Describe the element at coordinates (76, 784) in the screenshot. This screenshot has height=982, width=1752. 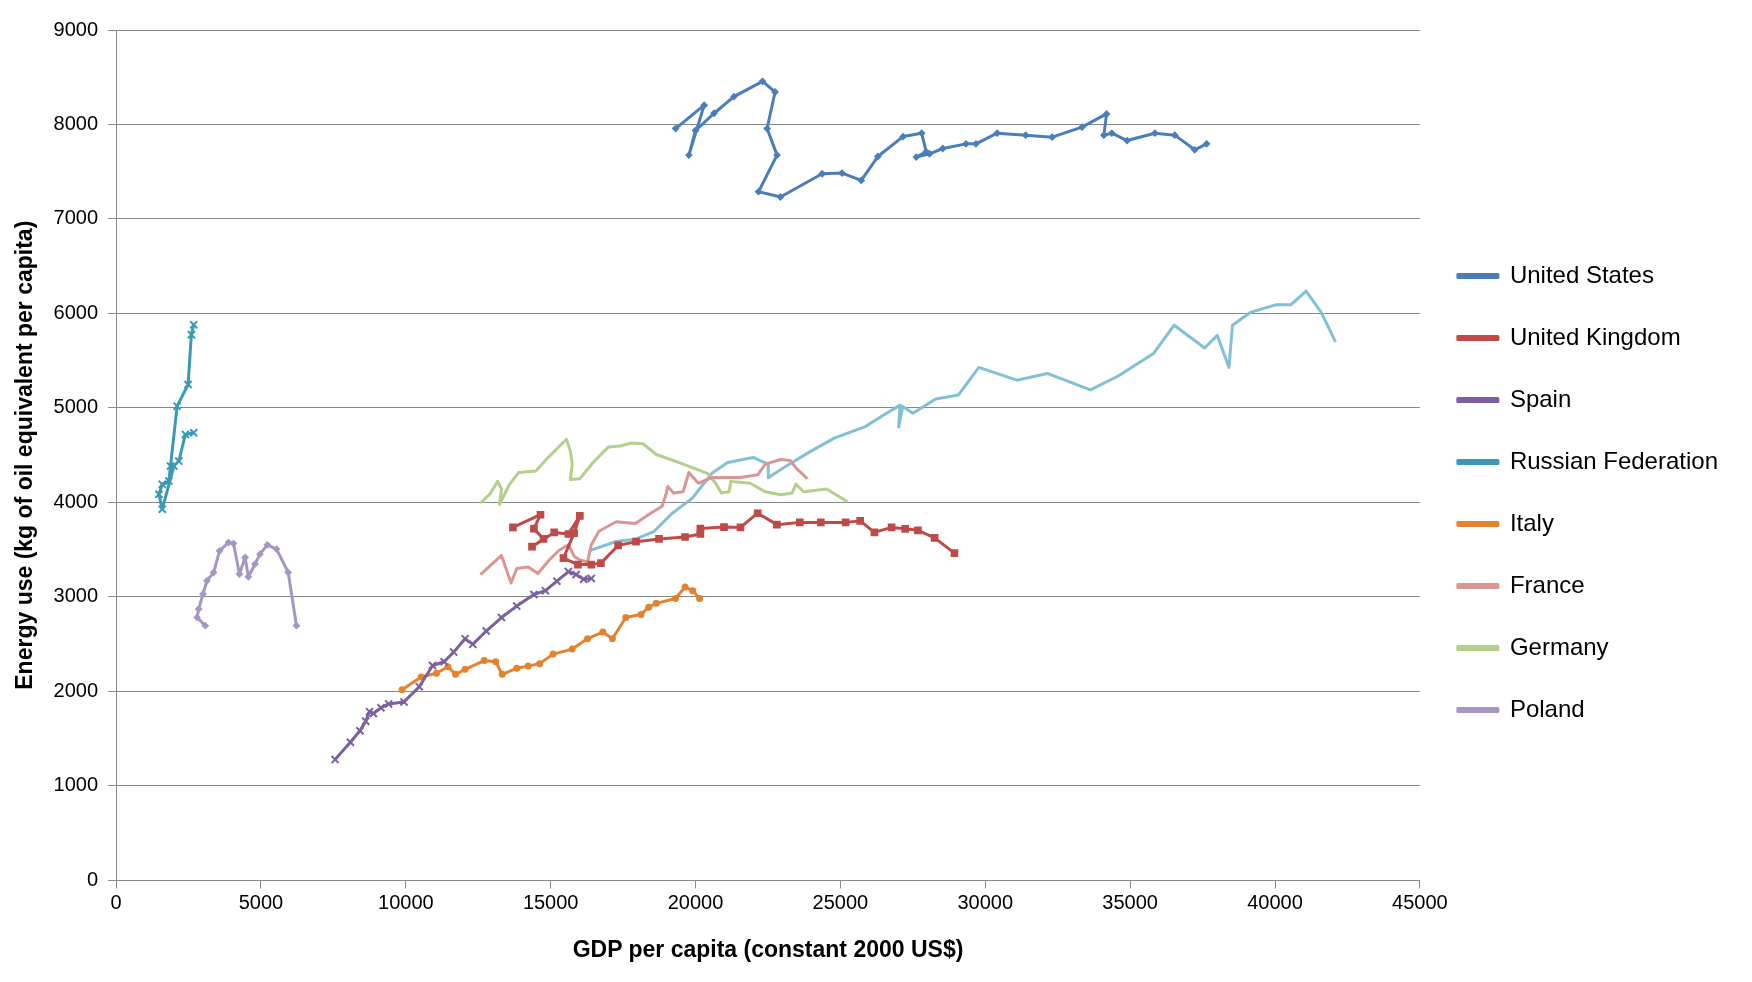
I see `y-tick-label: 1000` at that location.